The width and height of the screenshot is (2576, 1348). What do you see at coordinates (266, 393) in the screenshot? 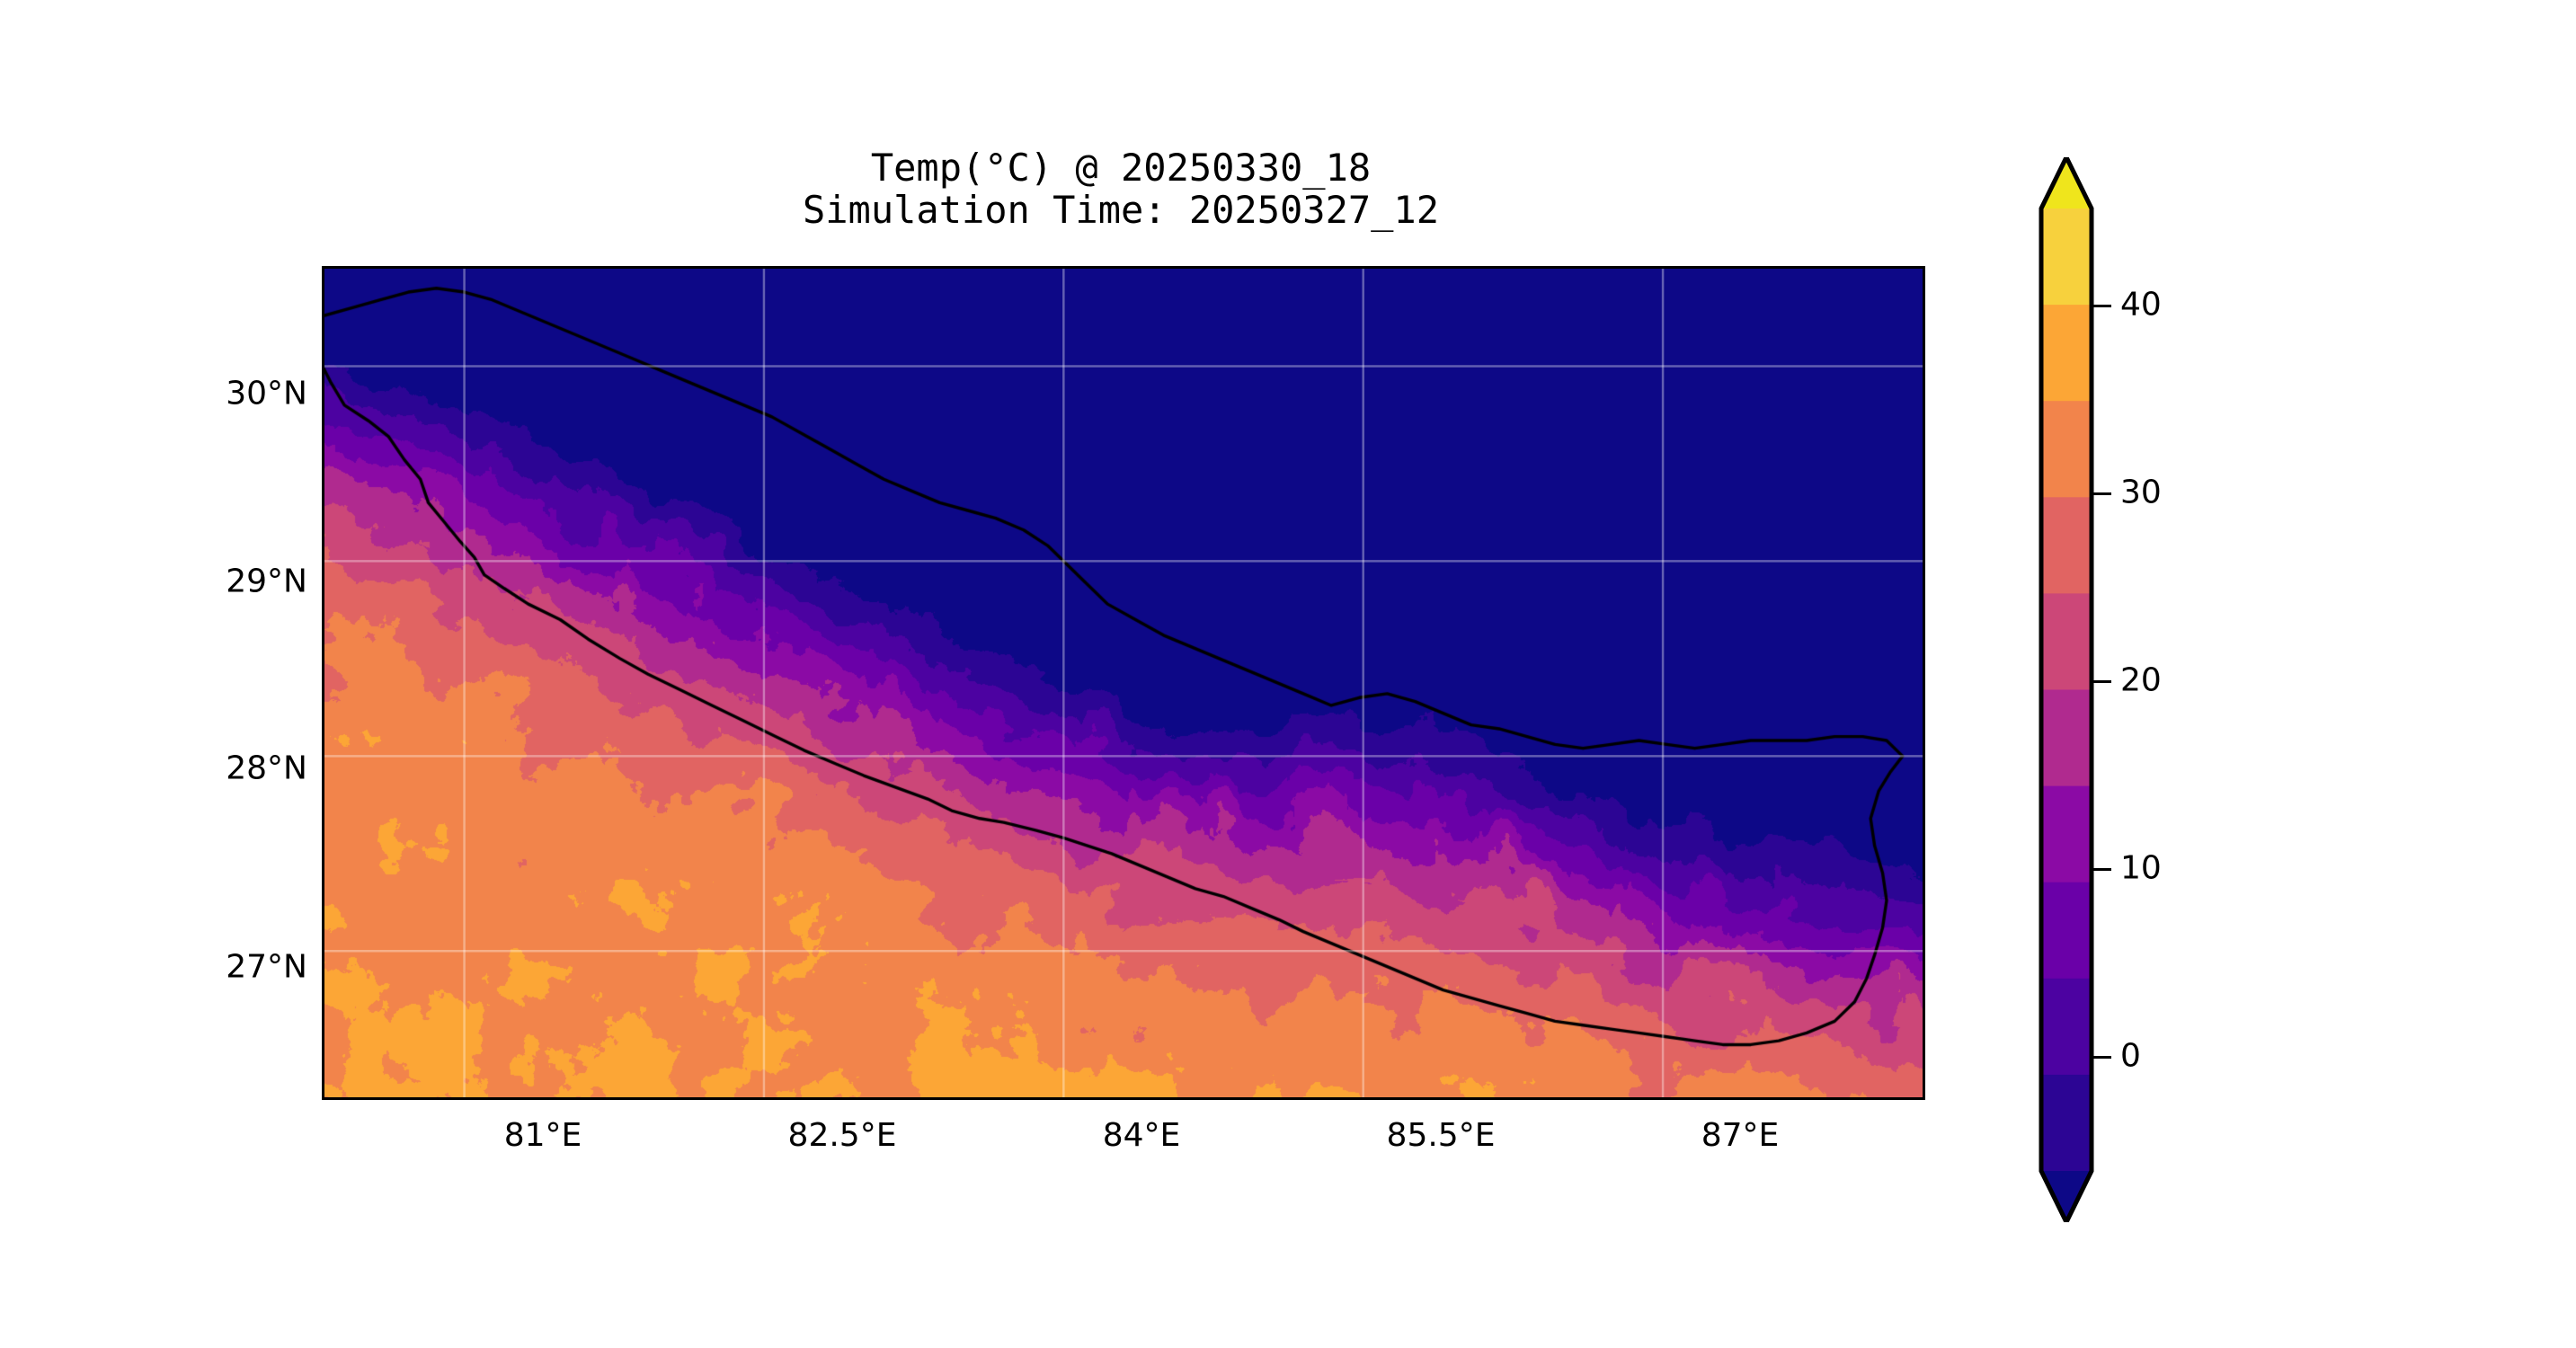
I see `ytick-label-30n: 30°N` at bounding box center [266, 393].